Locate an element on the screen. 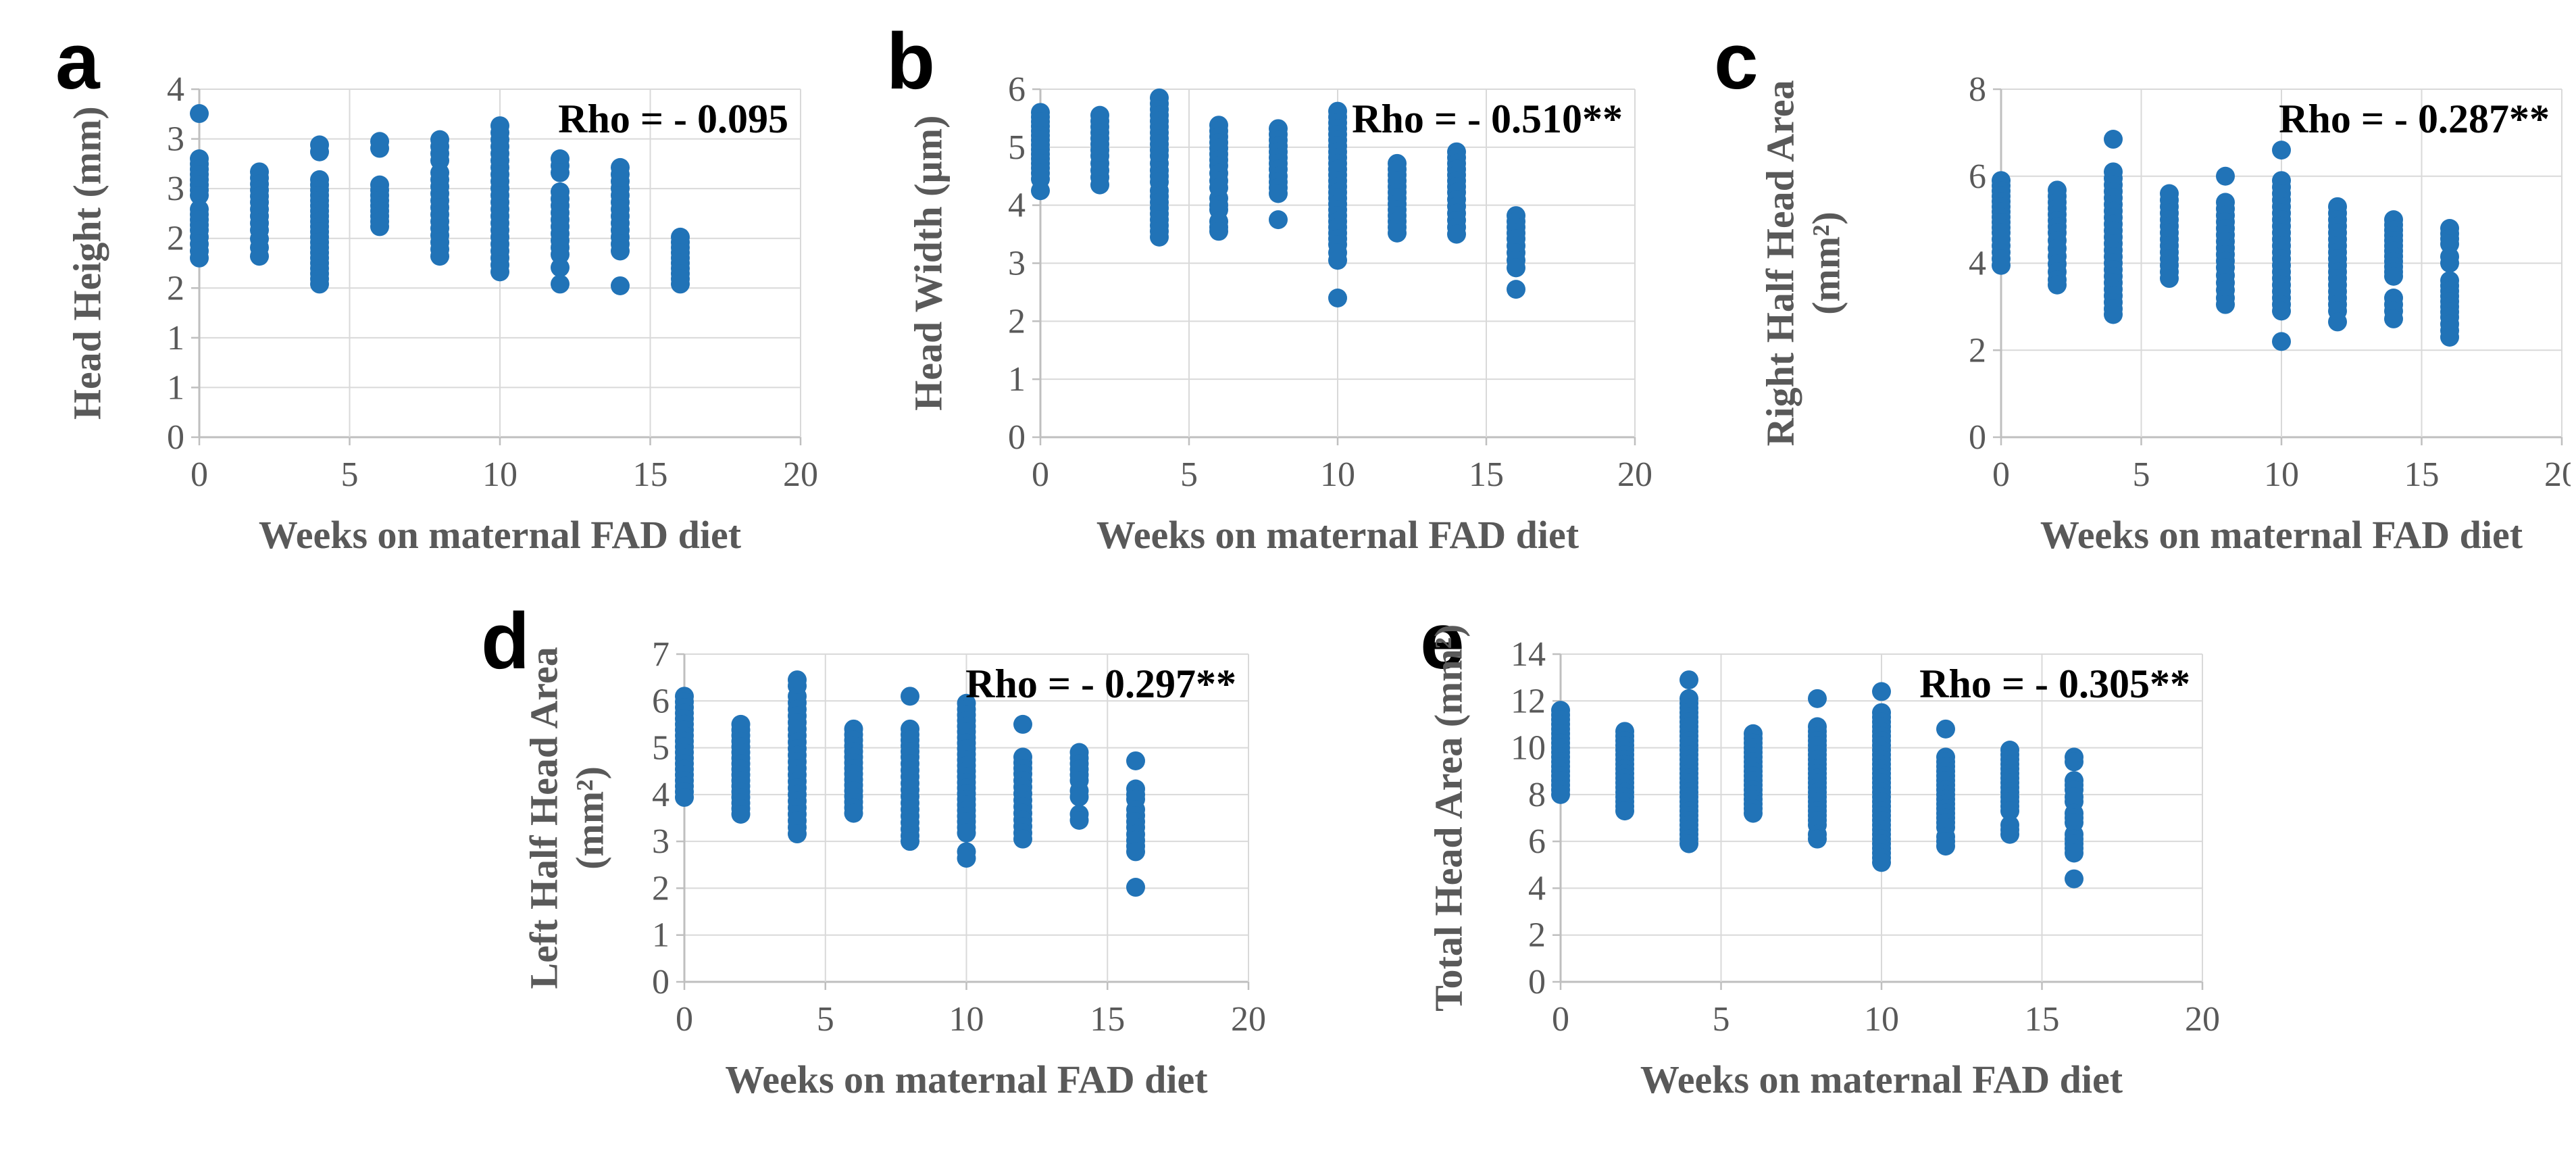 This screenshot has height=1167, width=2576. panel-letter-b: b is located at coordinates (911, 62).